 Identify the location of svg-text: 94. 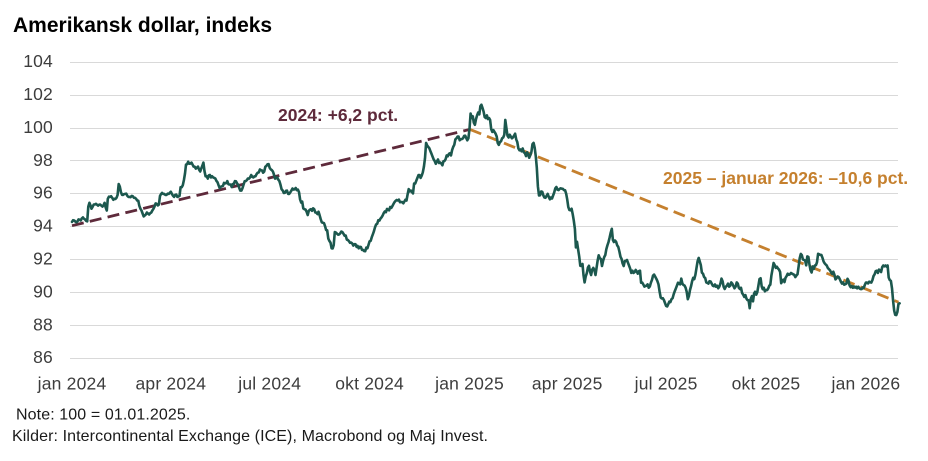
(43, 226).